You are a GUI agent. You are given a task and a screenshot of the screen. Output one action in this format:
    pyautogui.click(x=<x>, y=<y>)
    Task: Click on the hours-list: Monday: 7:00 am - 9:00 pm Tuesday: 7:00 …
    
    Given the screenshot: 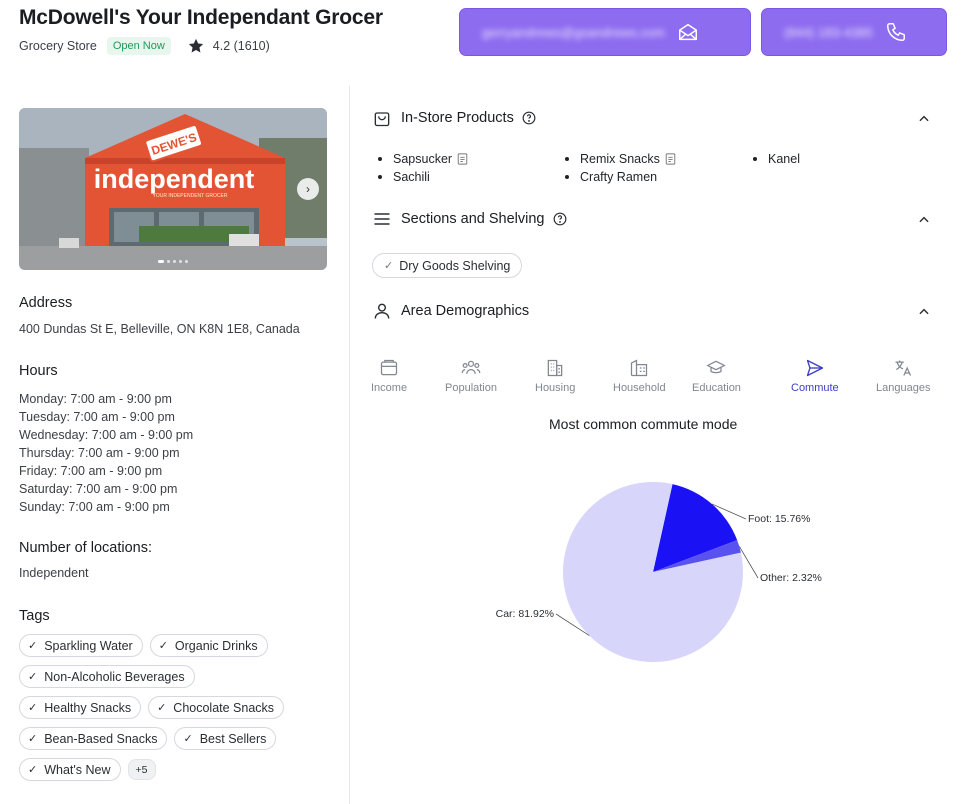 What is the action you would take?
    pyautogui.click(x=106, y=453)
    